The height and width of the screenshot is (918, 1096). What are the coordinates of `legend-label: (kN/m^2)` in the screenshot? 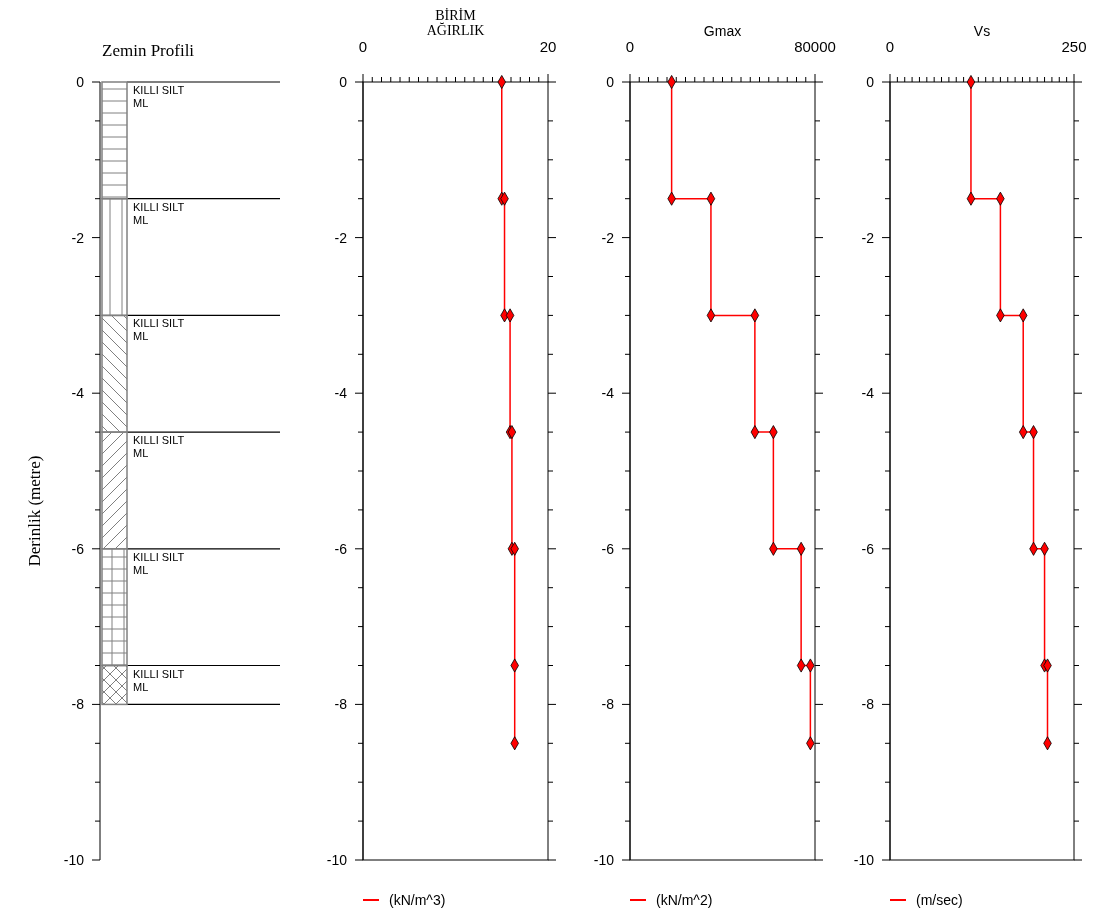 It's located at (684, 900).